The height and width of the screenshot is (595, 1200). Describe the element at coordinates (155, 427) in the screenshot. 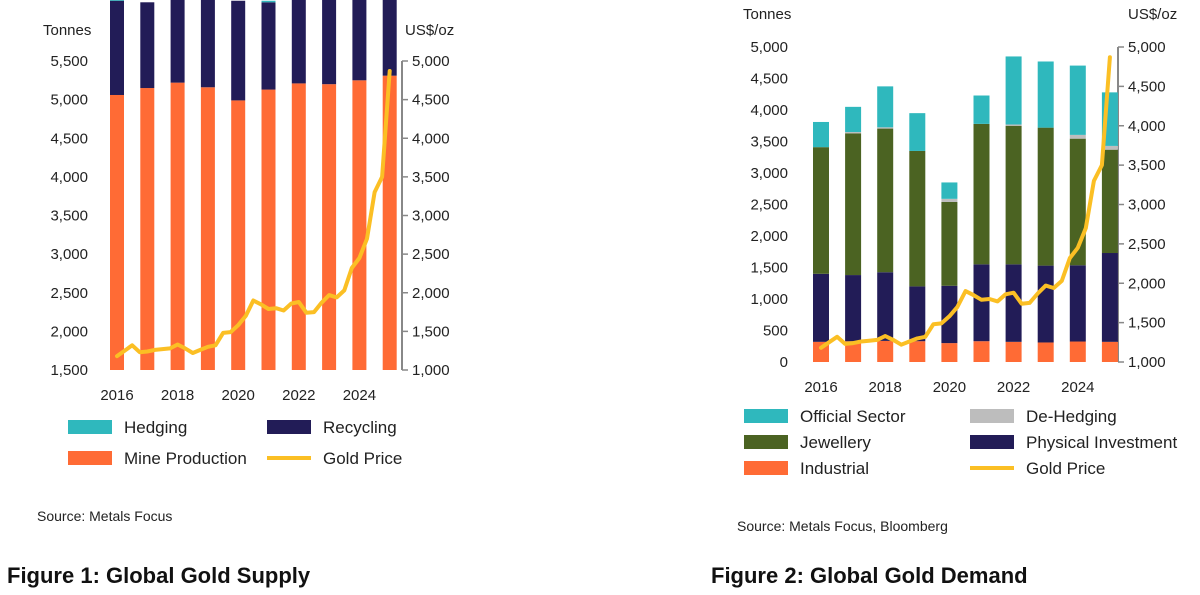

I see `legend-label: Hedging` at that location.